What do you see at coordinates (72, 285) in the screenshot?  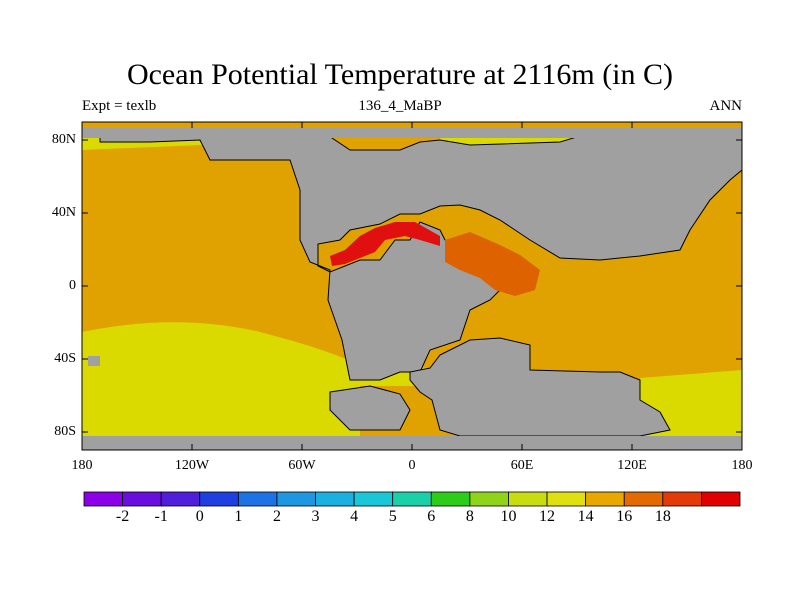 I see `lat-label-0: 0` at bounding box center [72, 285].